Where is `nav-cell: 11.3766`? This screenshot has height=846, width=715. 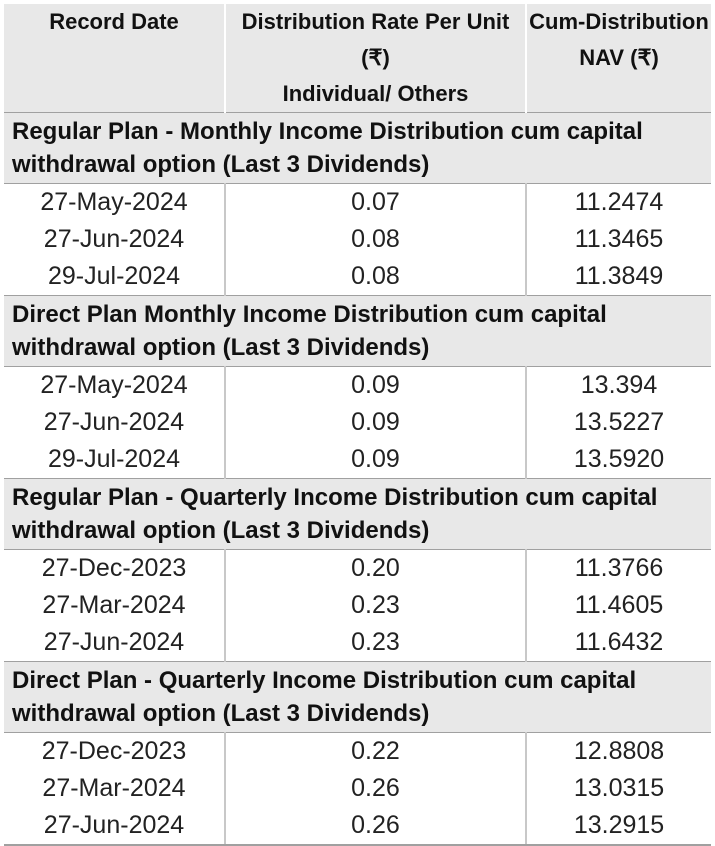 nav-cell: 11.3766 is located at coordinates (618, 568).